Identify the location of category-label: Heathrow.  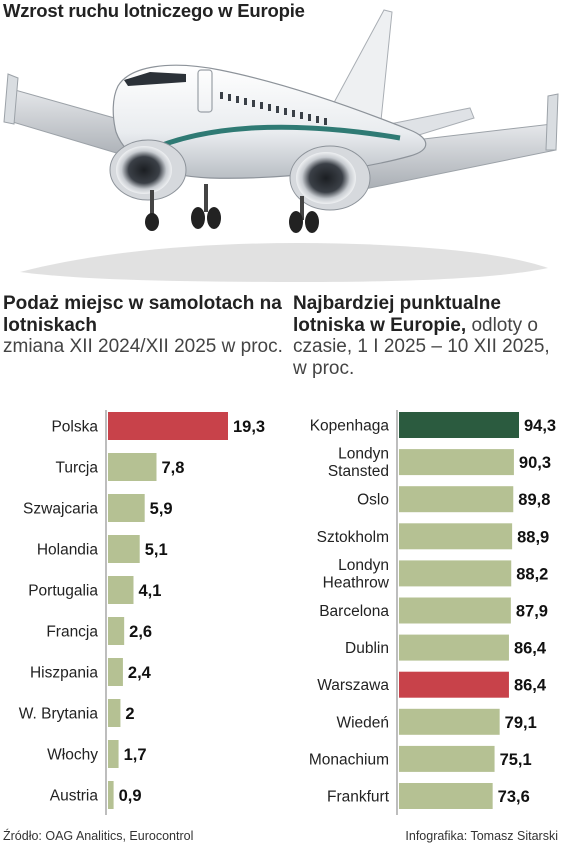
(356, 582).